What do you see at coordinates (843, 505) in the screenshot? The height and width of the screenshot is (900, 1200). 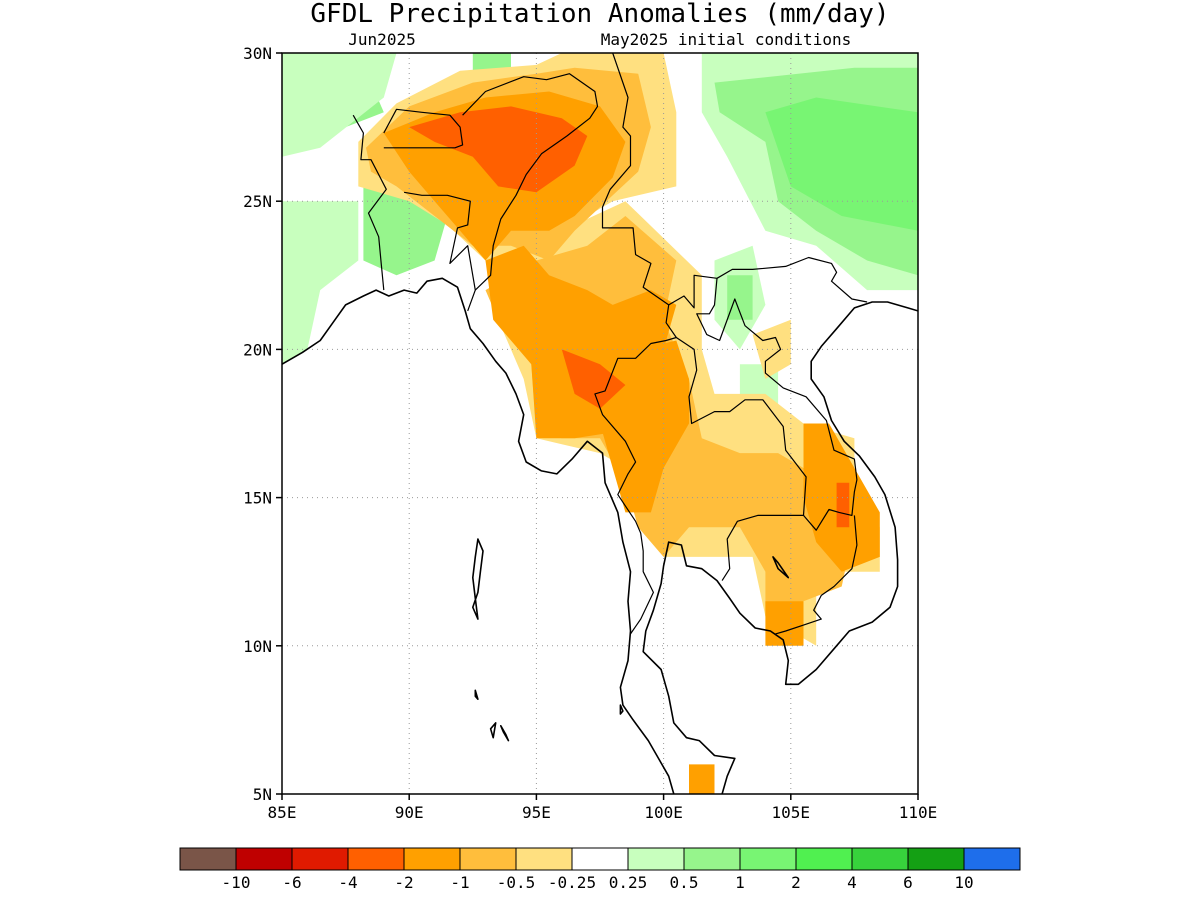 I see `anomaly-region-red-vietnam` at bounding box center [843, 505].